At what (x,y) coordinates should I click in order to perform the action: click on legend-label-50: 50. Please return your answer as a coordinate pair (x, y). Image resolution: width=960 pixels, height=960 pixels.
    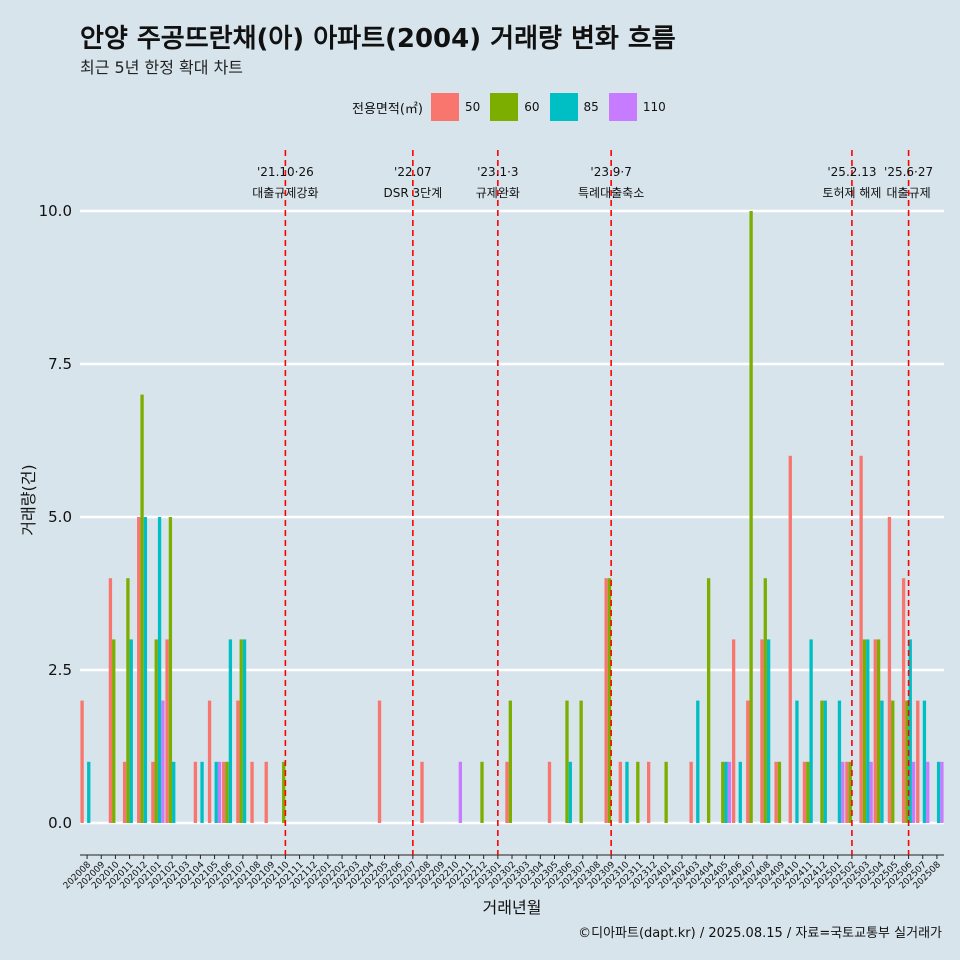
    Looking at the image, I should click on (472, 107).